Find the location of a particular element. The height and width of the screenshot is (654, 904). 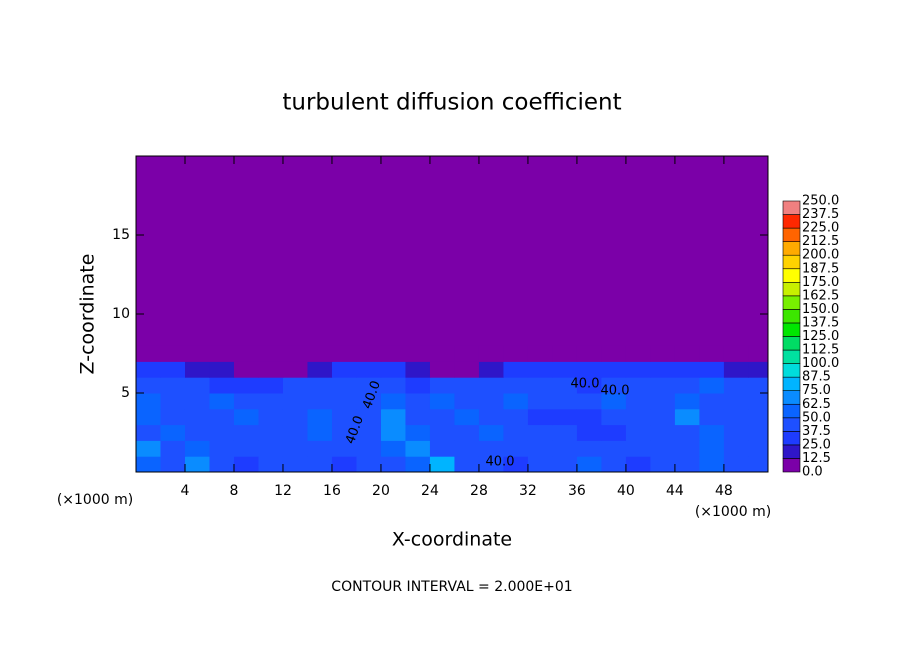

y-tick-label: 15 is located at coordinates (121, 235).